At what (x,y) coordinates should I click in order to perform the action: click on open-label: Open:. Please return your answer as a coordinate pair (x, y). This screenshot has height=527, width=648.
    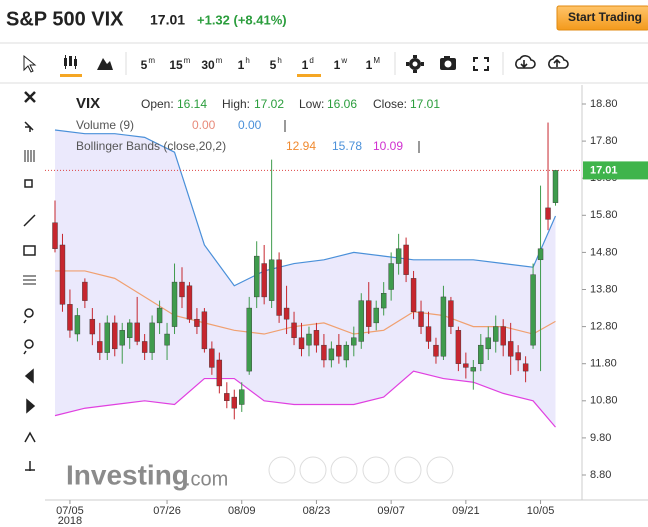
    Looking at the image, I should click on (157, 104).